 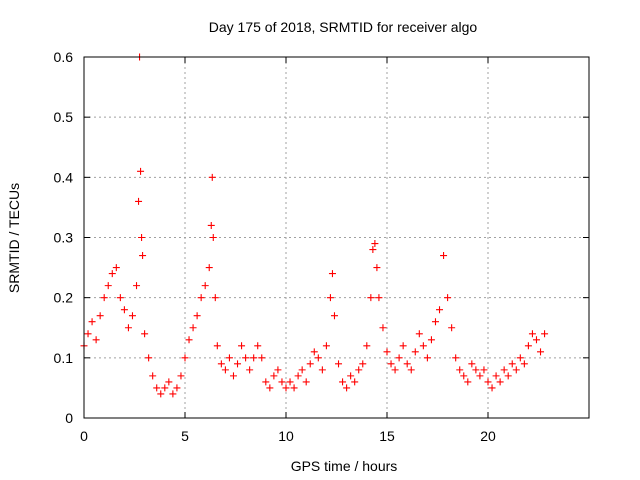 I want to click on y-tick-label: 0.1, so click(x=64, y=358).